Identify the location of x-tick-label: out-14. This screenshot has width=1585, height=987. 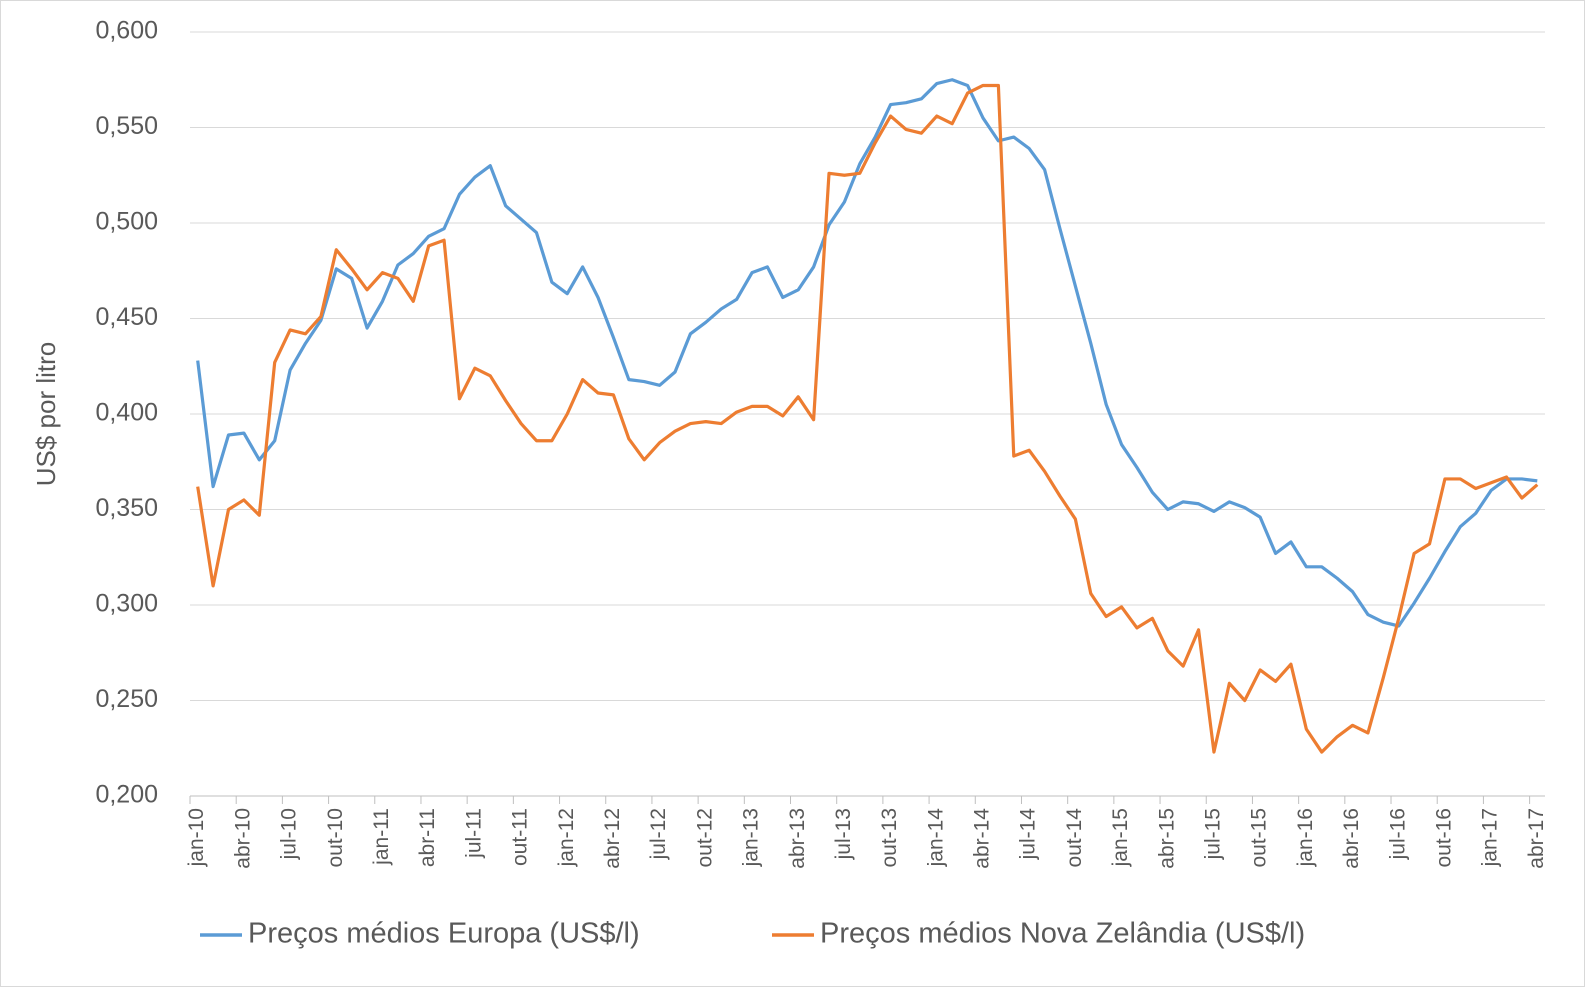
(1074, 838).